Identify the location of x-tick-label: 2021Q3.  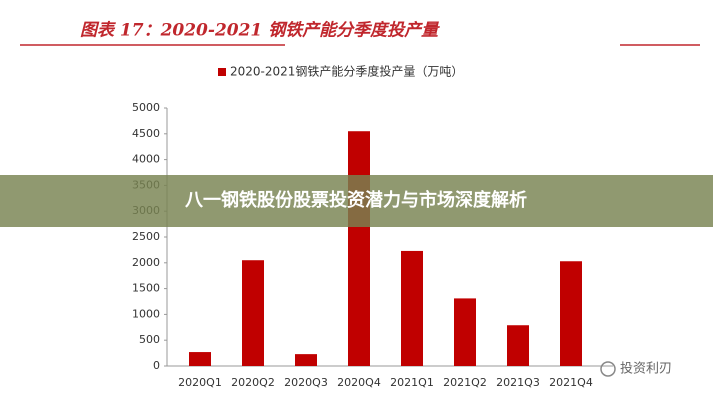
(518, 382).